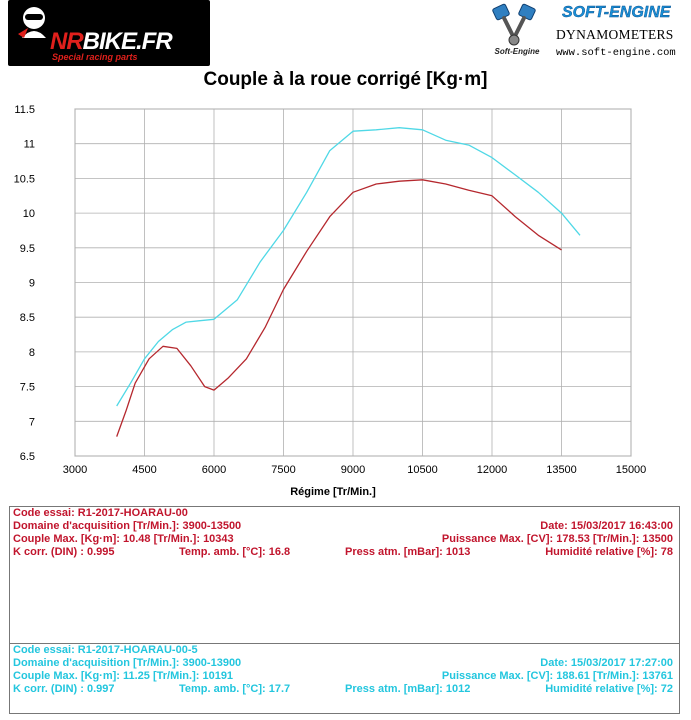 This screenshot has width=691, height=720. What do you see at coordinates (29, 214) in the screenshot?
I see `y-tick-label: 10` at bounding box center [29, 214].